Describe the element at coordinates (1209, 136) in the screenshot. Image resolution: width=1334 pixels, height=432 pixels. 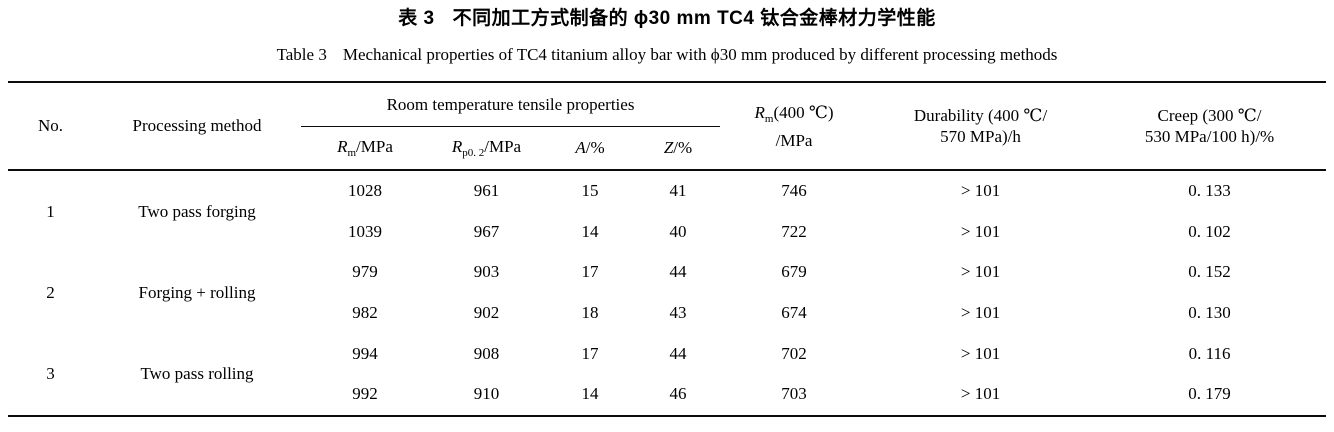
I see `col-header-creep-line2: 530 MPa/100 h)/%` at that location.